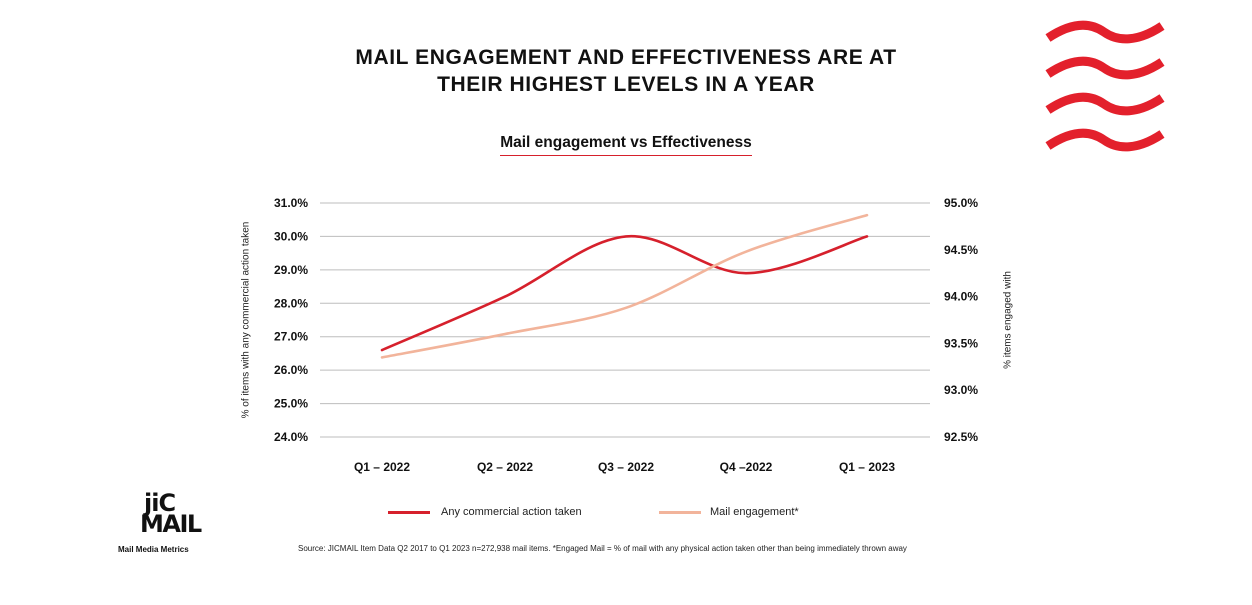  Describe the element at coordinates (624, 293) in the screenshot. I see `series-line-commercial` at that location.